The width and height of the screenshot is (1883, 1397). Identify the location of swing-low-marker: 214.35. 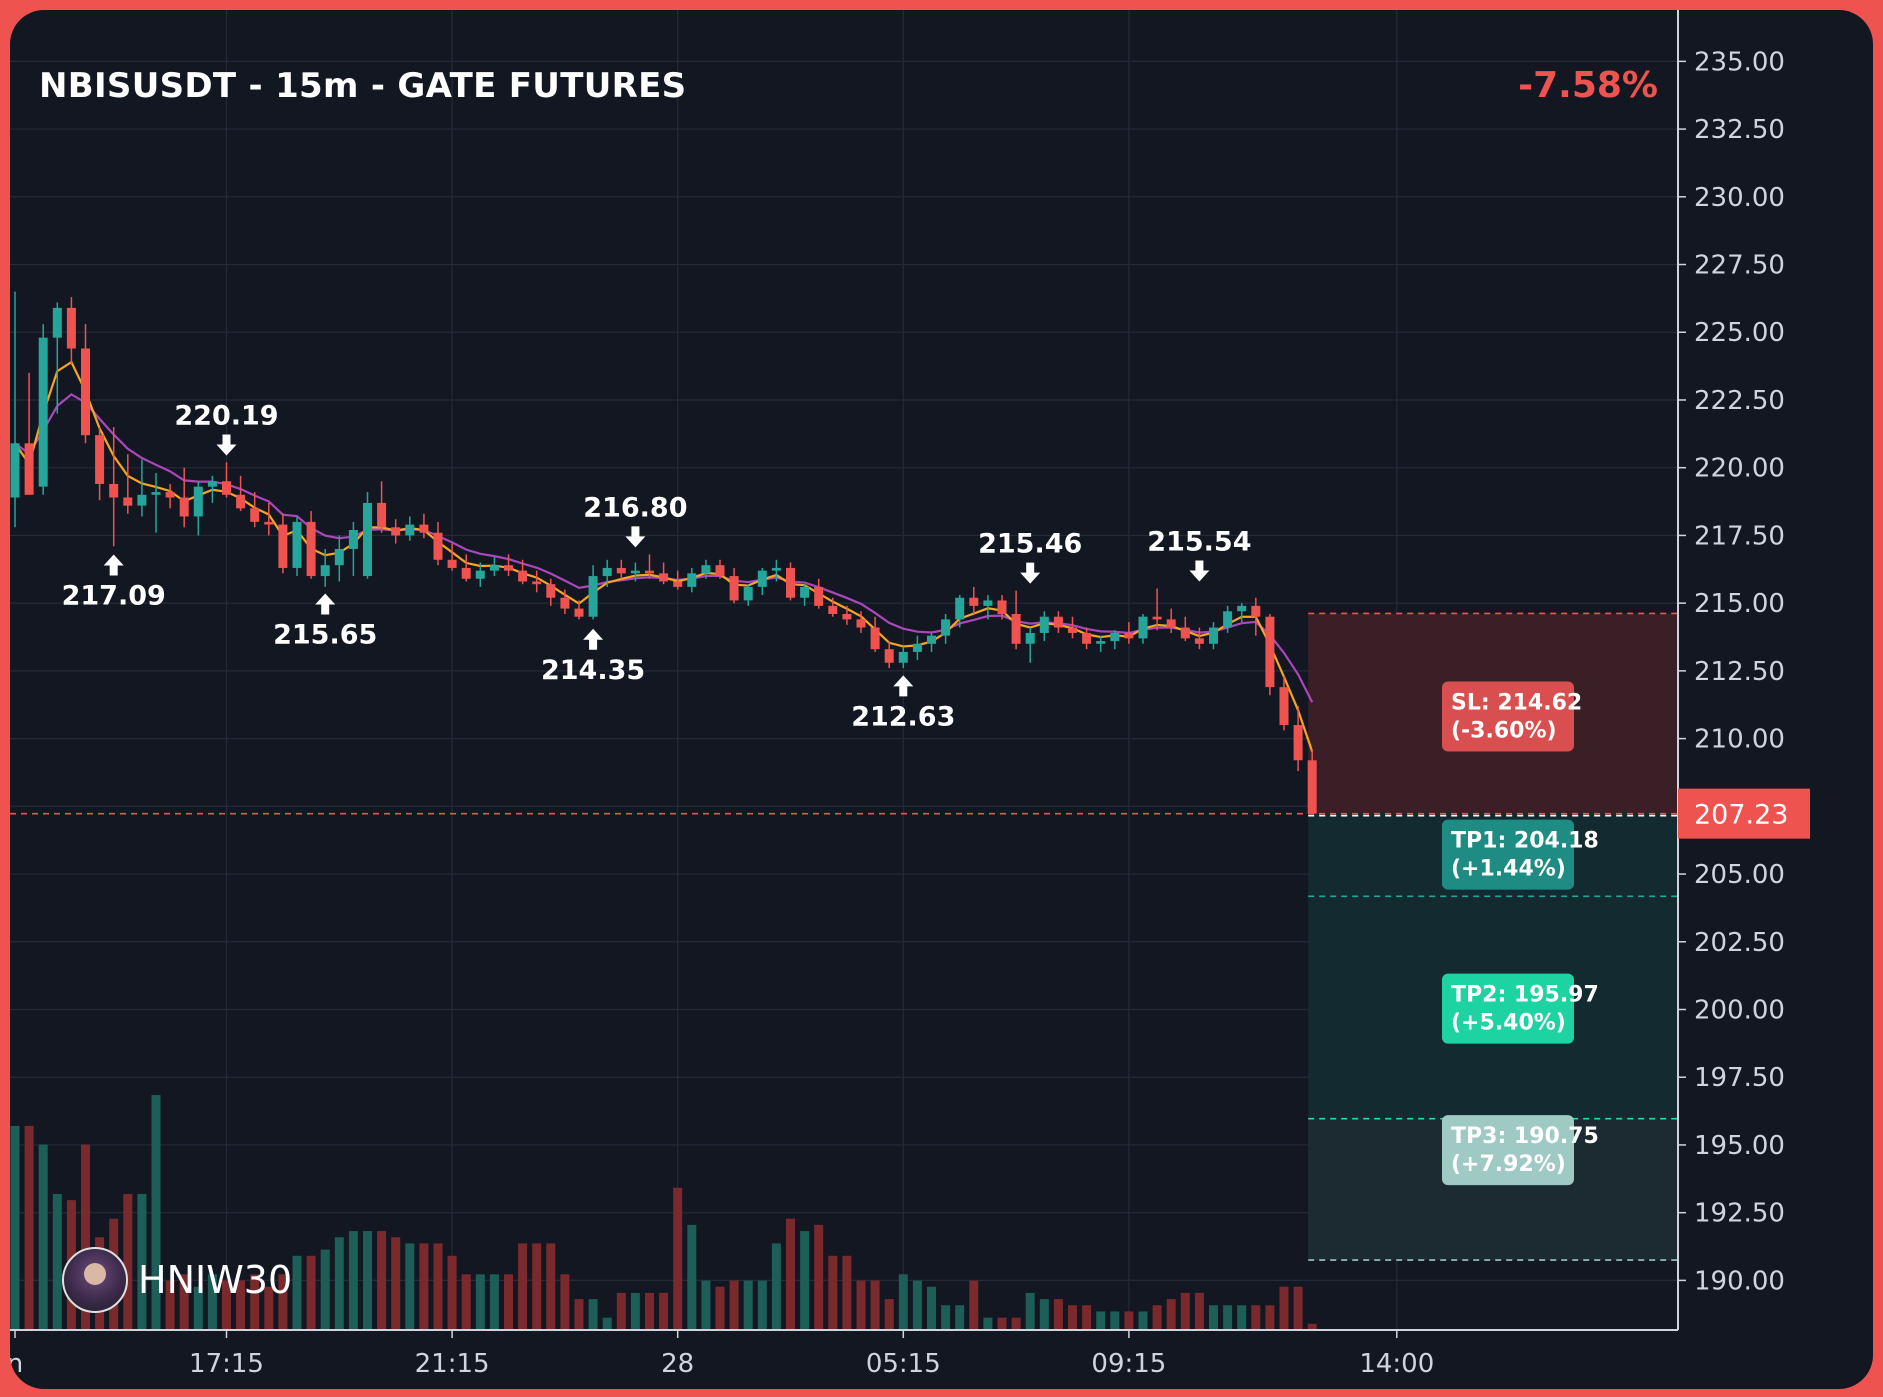
(593, 657).